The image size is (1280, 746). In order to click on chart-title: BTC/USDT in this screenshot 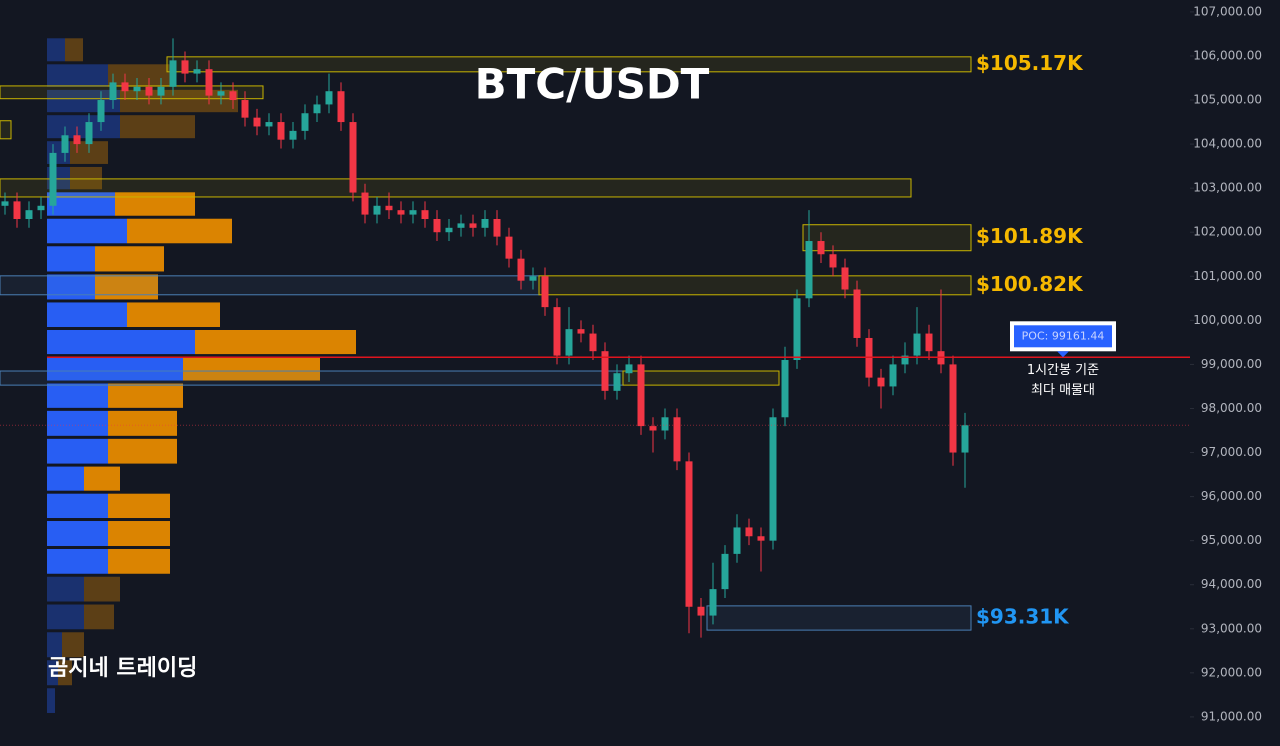, I will do `click(592, 84)`.